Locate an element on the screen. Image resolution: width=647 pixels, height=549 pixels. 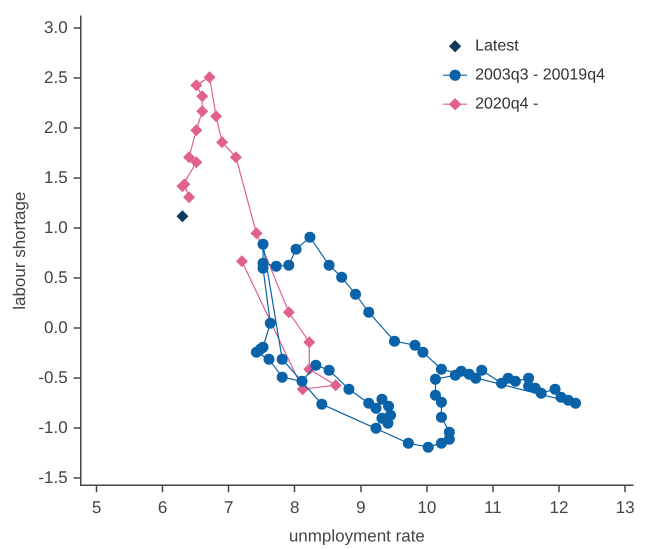
y-tick-label: 1.5 is located at coordinates (56, 177).